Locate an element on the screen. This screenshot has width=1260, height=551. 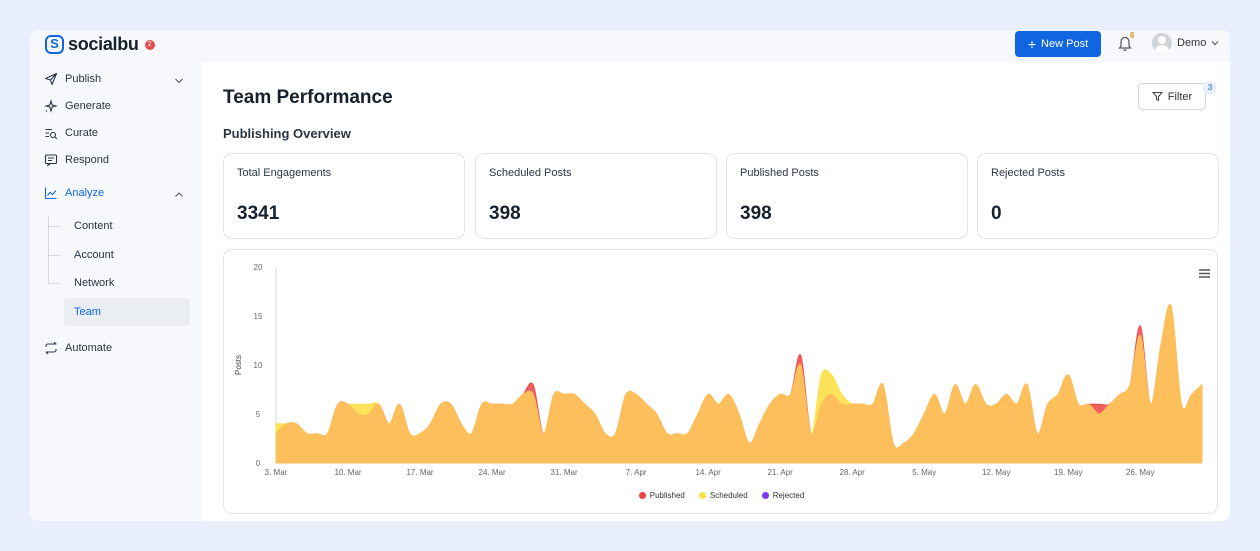
sidebar-item-automate: Automate is located at coordinates (78, 348).